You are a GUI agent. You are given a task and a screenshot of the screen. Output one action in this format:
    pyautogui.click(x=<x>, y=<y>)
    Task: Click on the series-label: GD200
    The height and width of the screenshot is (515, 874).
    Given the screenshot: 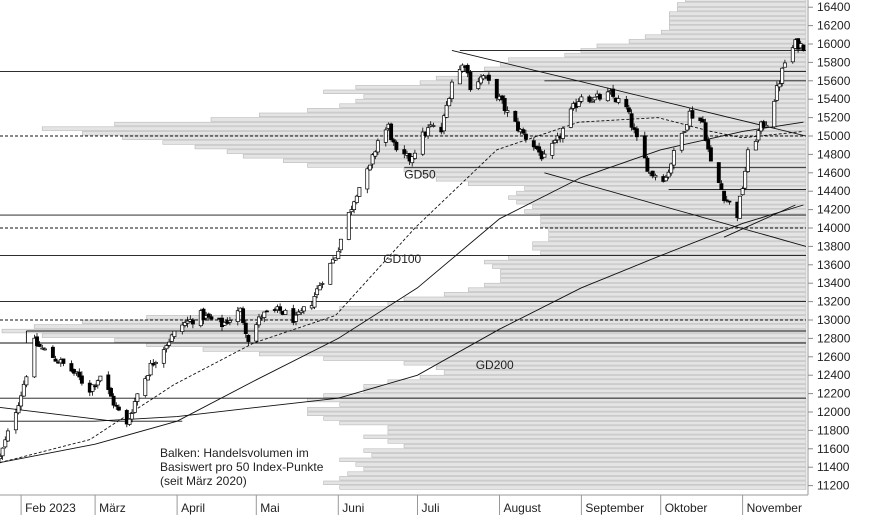 What is the action you would take?
    pyautogui.click(x=495, y=365)
    